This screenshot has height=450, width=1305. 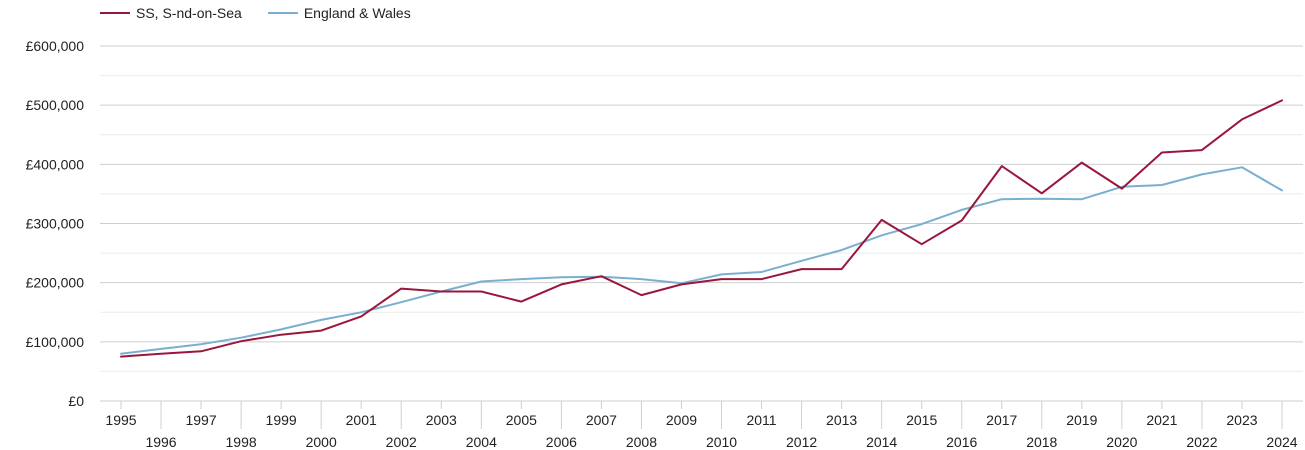 I want to click on y-tick-label: £200,000, so click(x=55, y=283).